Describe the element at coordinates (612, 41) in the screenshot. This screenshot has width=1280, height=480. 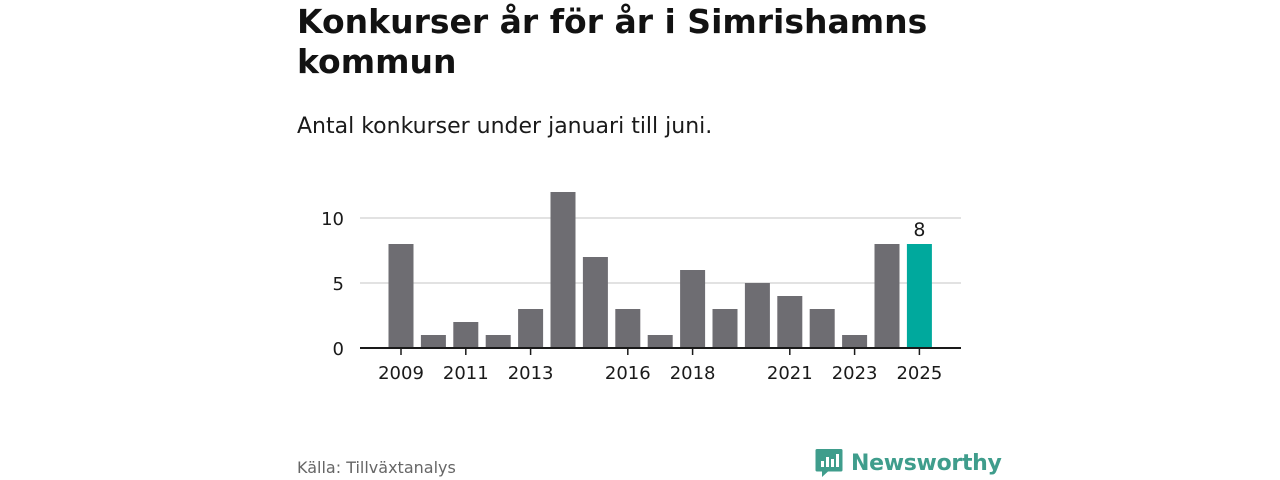
I see `chart-title: Konkurser år för år i Simrishamns kommun` at that location.